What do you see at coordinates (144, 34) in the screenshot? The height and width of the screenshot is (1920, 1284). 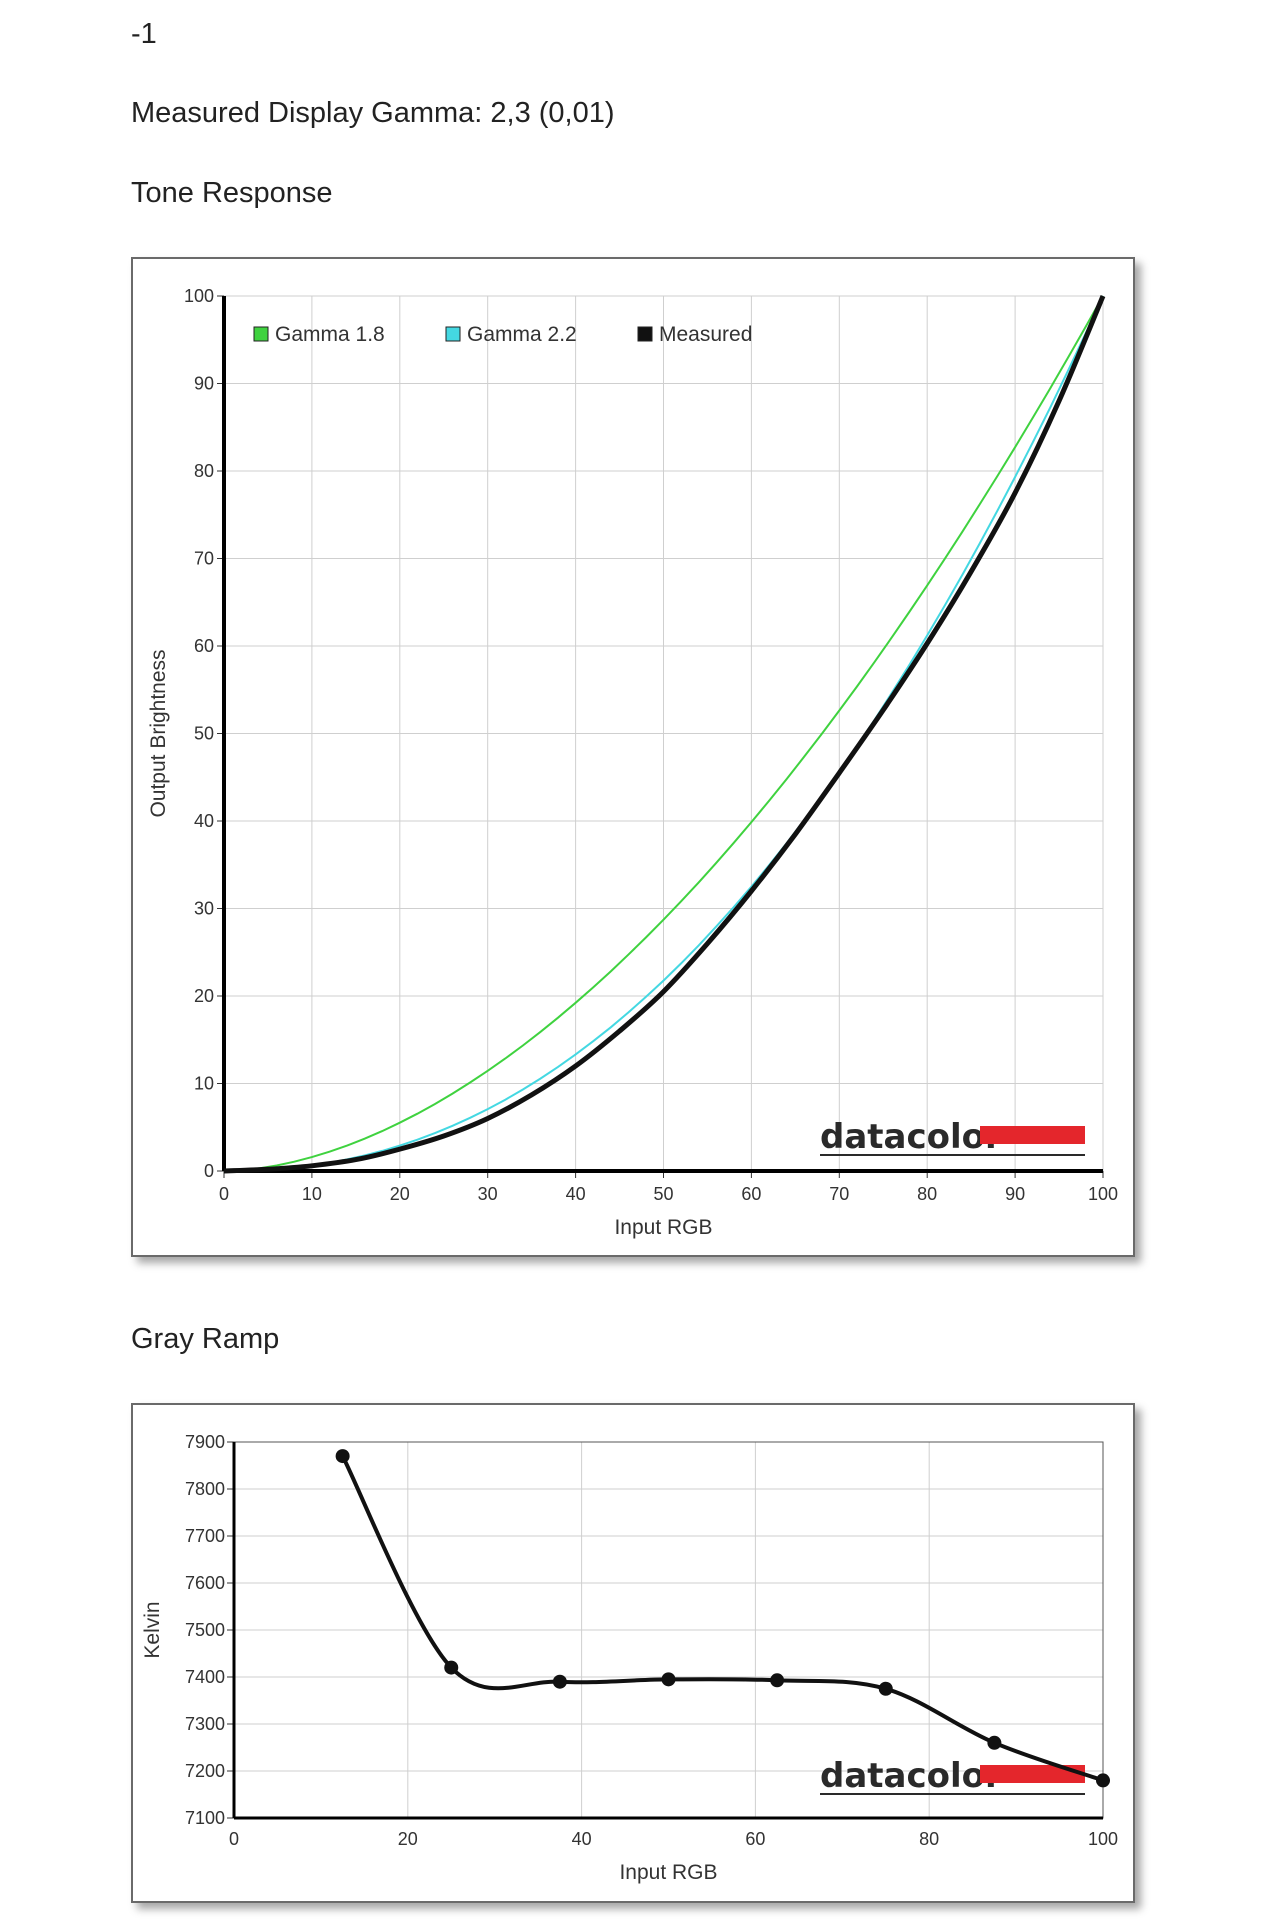 I see `header-label: -1` at bounding box center [144, 34].